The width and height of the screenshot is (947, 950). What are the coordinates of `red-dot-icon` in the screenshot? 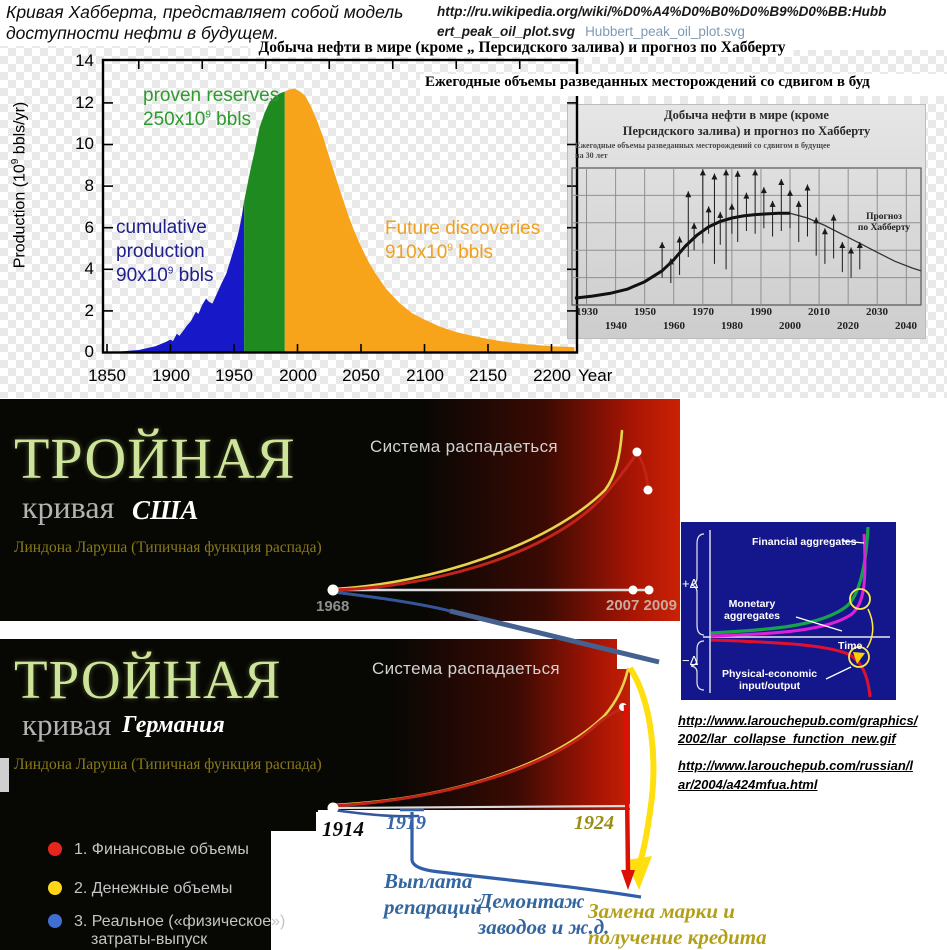 It's located at (55, 849).